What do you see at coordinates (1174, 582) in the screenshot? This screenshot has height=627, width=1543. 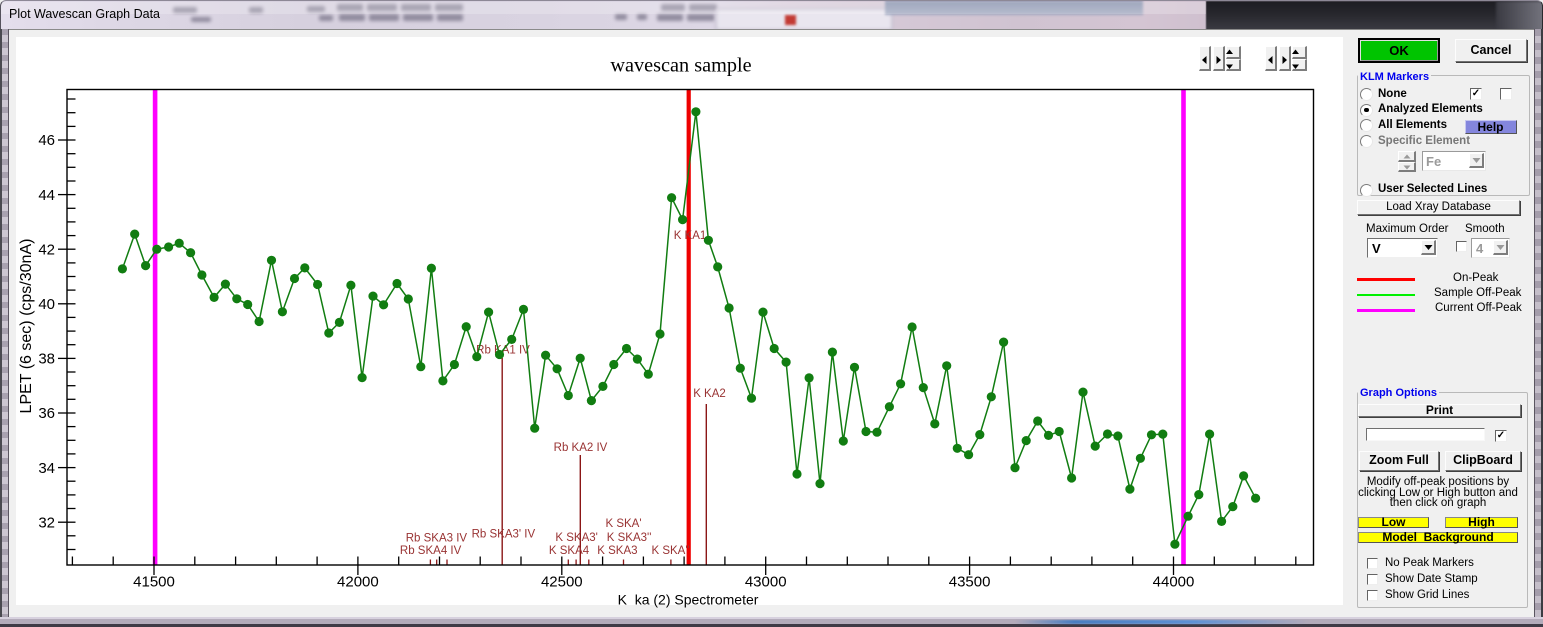 I see `svg-text: 44000` at bounding box center [1174, 582].